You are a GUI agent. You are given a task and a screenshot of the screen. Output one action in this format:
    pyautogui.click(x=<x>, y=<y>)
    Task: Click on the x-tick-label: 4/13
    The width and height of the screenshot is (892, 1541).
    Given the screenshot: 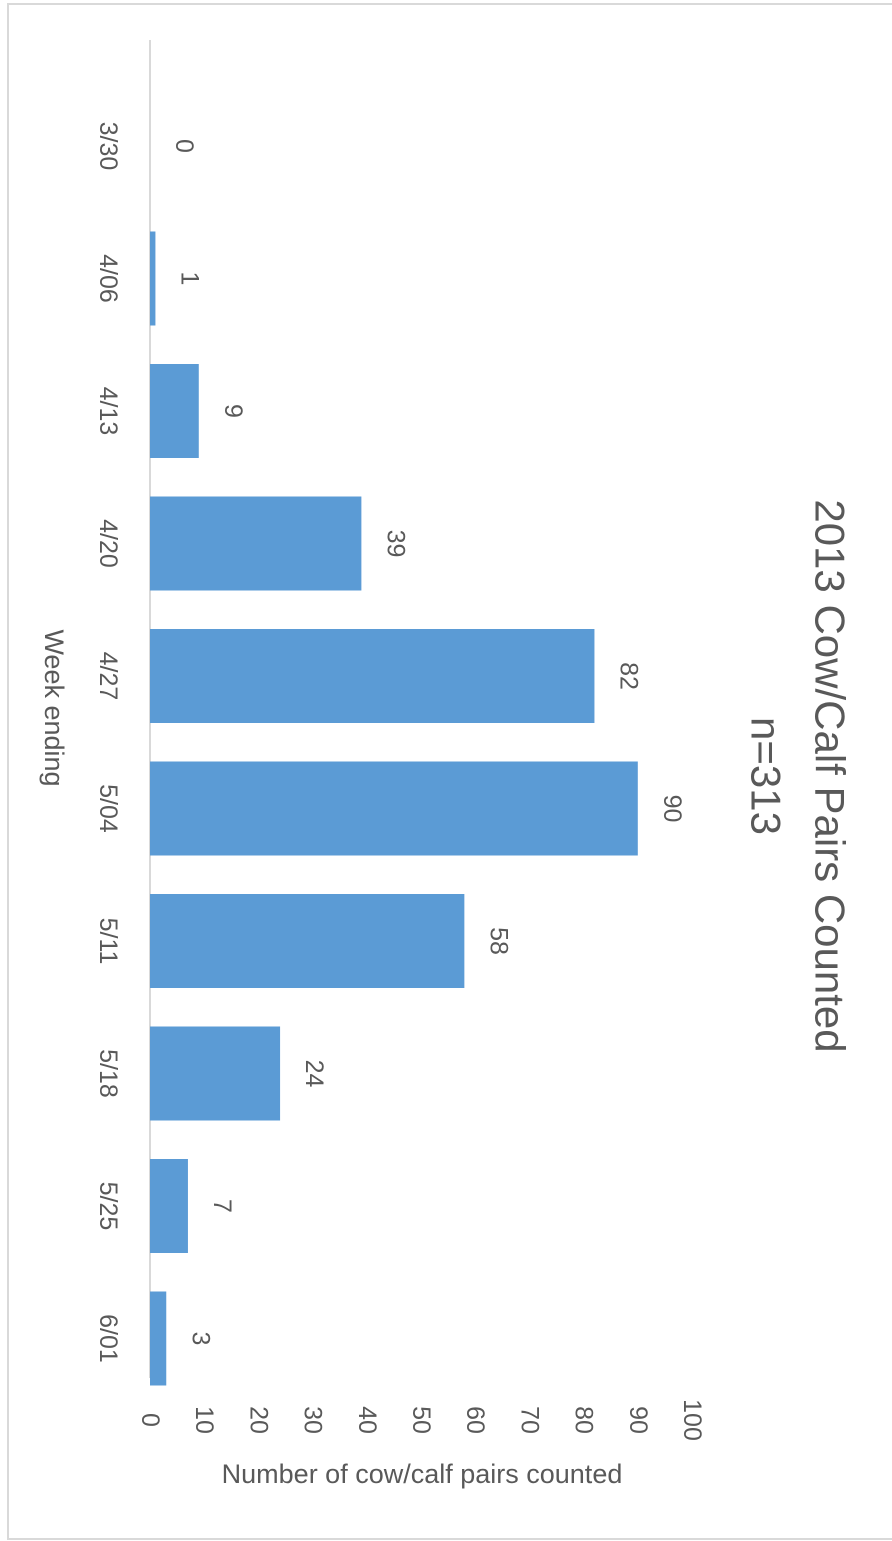 What is the action you would take?
    pyautogui.click(x=108, y=411)
    